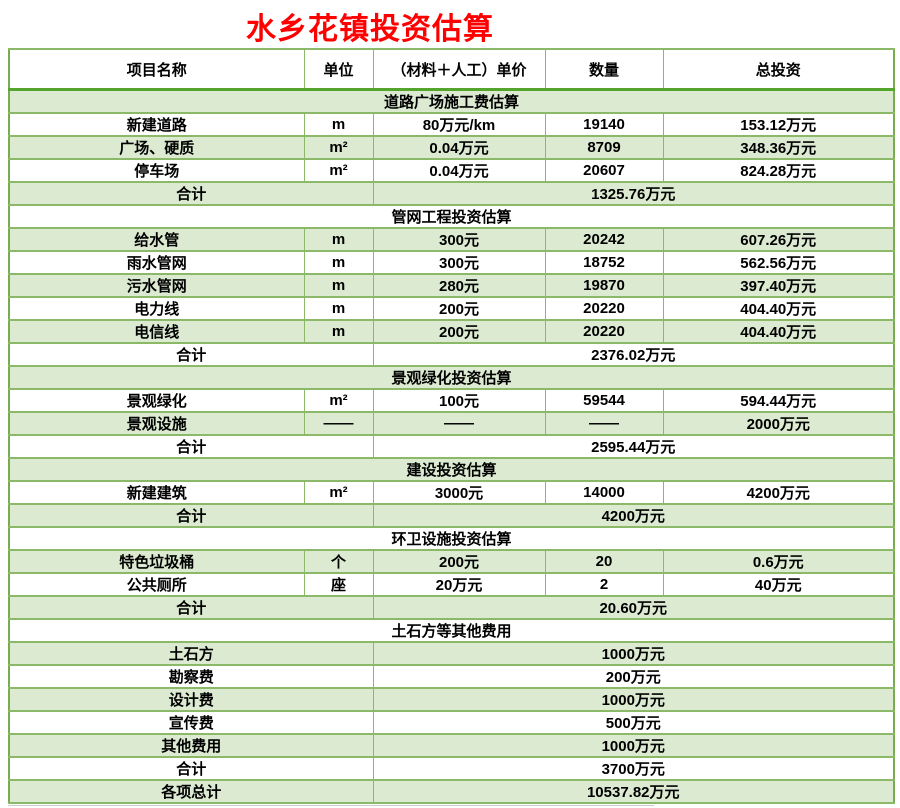  What do you see at coordinates (633, 768) in the screenshot?
I see `cell-merged-value: 3700万元` at bounding box center [633, 768].